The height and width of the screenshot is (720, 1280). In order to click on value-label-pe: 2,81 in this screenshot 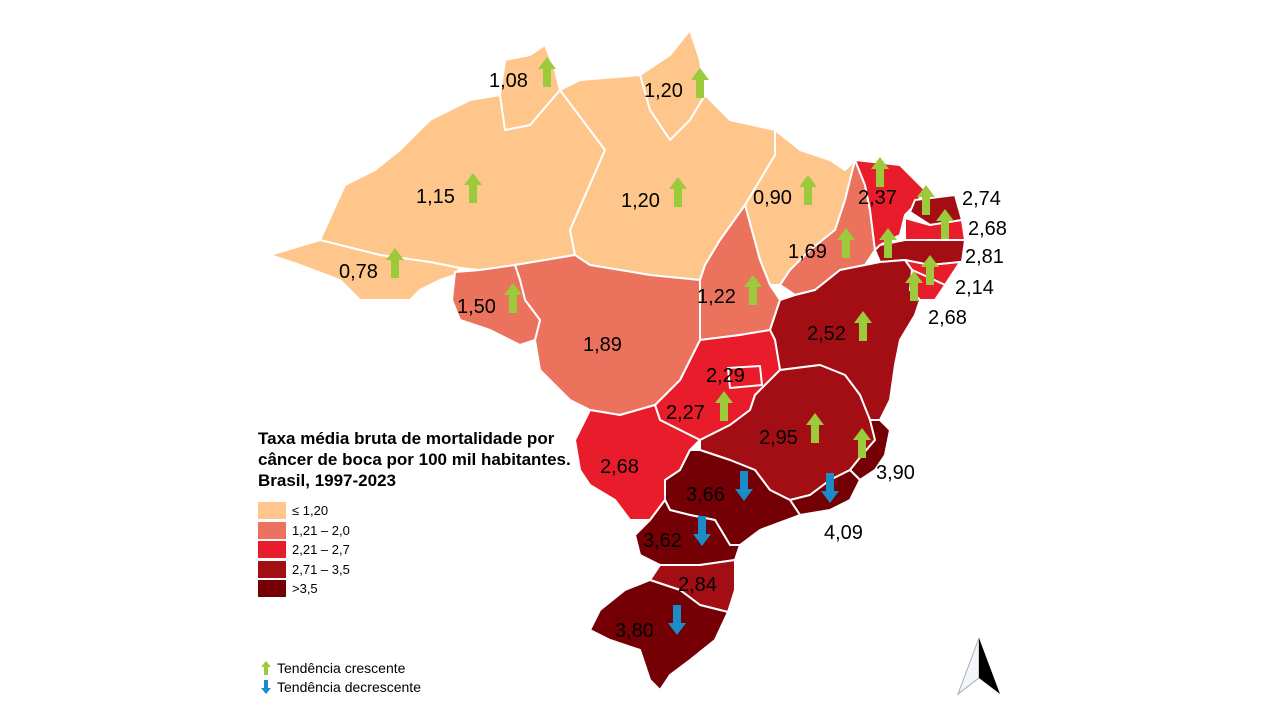, I will do `click(984, 257)`.